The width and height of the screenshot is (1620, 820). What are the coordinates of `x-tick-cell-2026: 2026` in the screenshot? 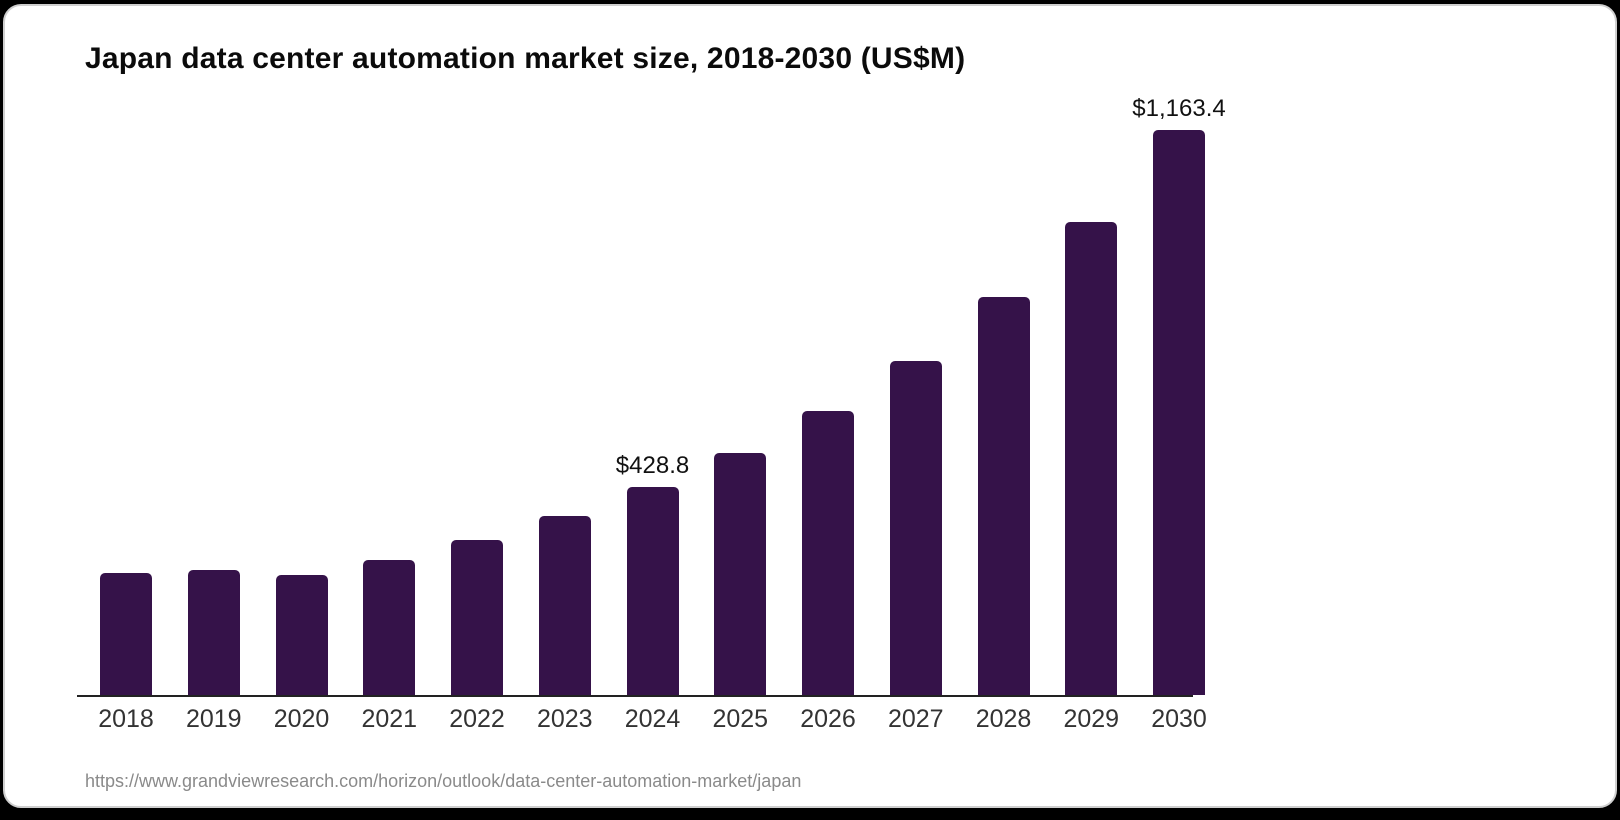 It's located at (828, 719).